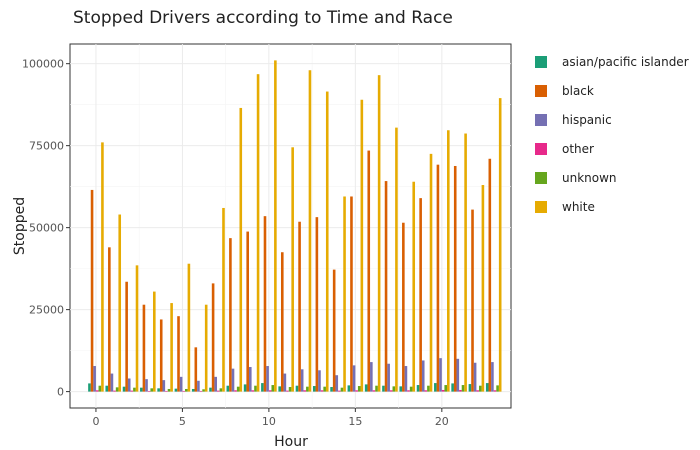 The width and height of the screenshot is (700, 450). I want to click on legend-label: hispanic, so click(587, 120).